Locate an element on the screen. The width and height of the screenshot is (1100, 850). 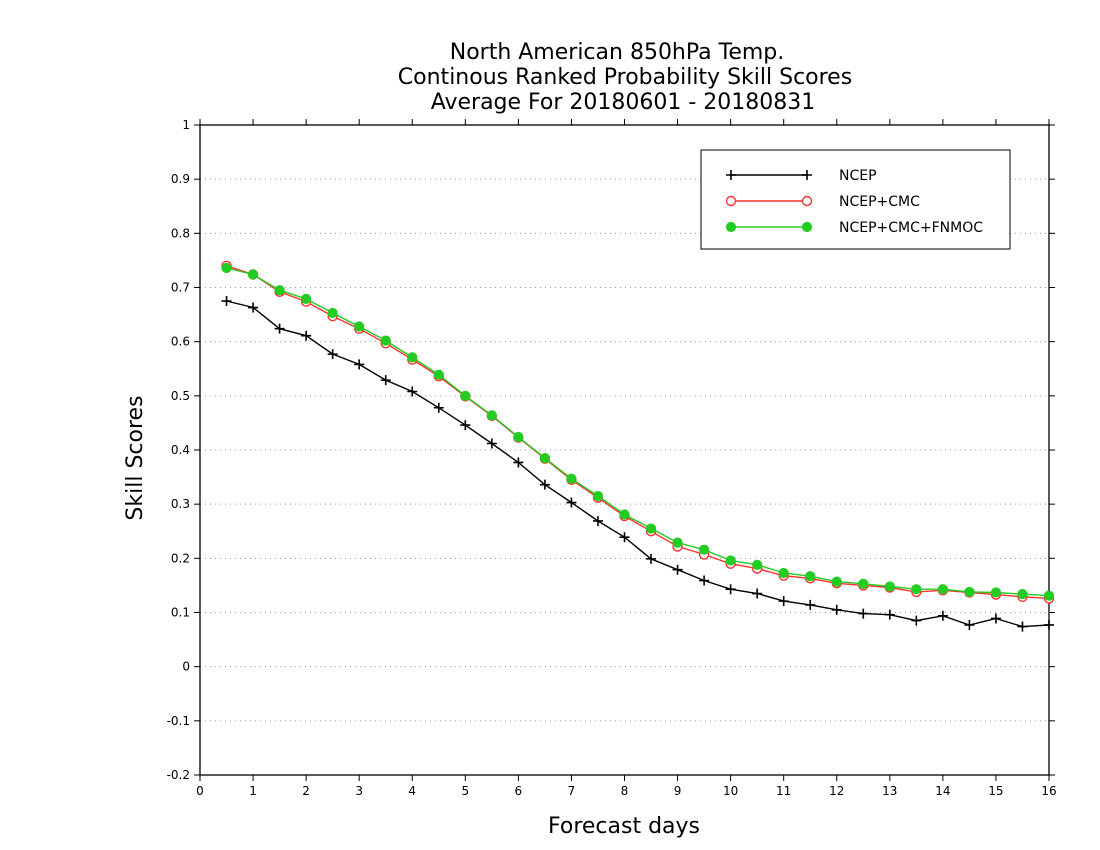
legend-label: NCEP is located at coordinates (858, 176).